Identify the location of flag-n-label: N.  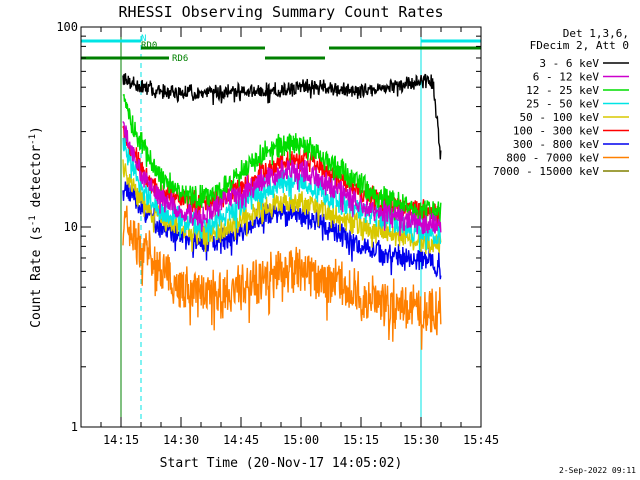
(143, 39).